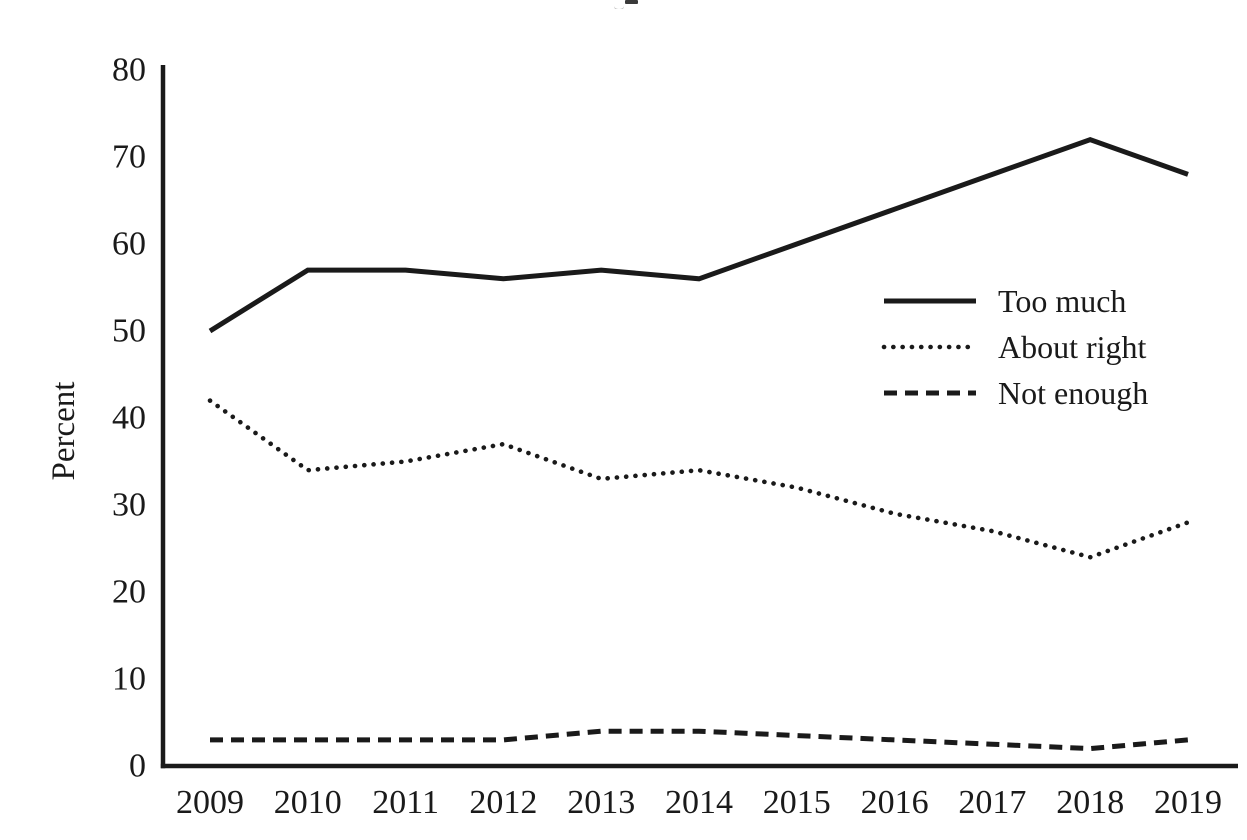 Image resolution: width=1247 pixels, height=840 pixels. What do you see at coordinates (129, 505) in the screenshot?
I see `y-tick-label-30: 30` at bounding box center [129, 505].